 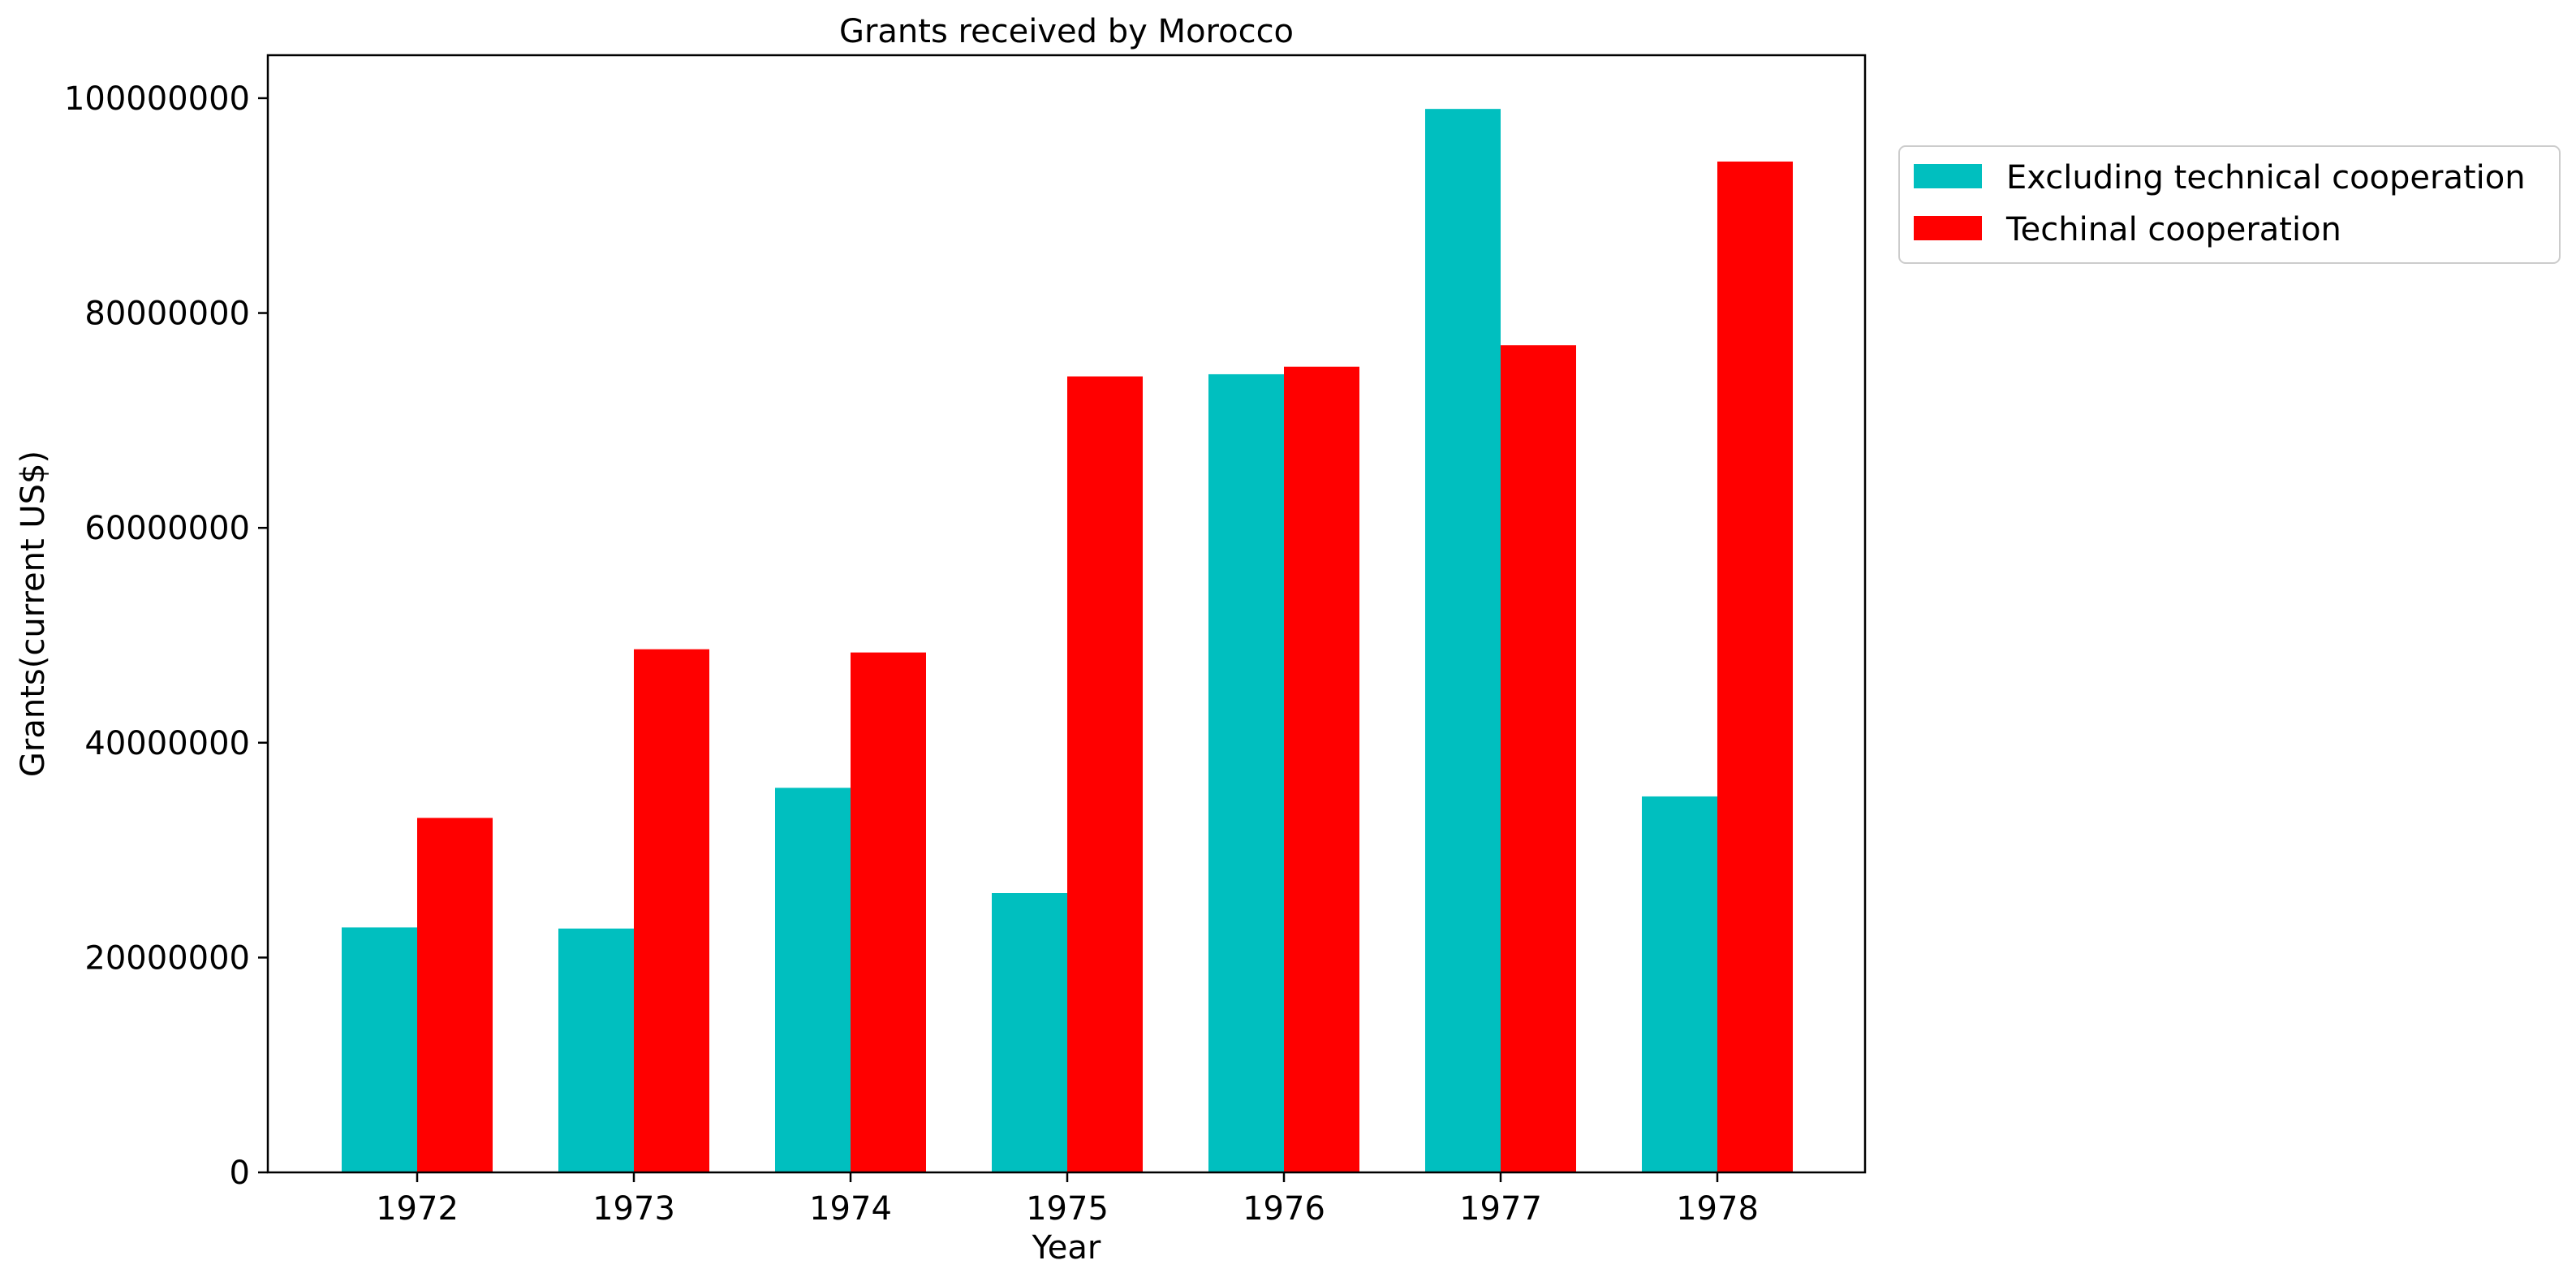 I want to click on x-tick-label: 1972, so click(x=418, y=1209).